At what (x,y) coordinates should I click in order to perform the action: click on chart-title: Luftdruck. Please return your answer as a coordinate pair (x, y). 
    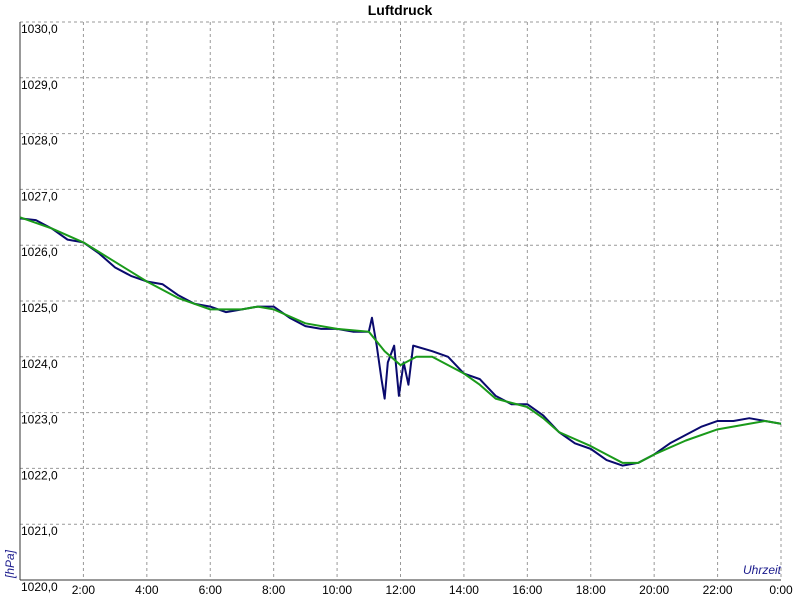
    Looking at the image, I should click on (400, 10).